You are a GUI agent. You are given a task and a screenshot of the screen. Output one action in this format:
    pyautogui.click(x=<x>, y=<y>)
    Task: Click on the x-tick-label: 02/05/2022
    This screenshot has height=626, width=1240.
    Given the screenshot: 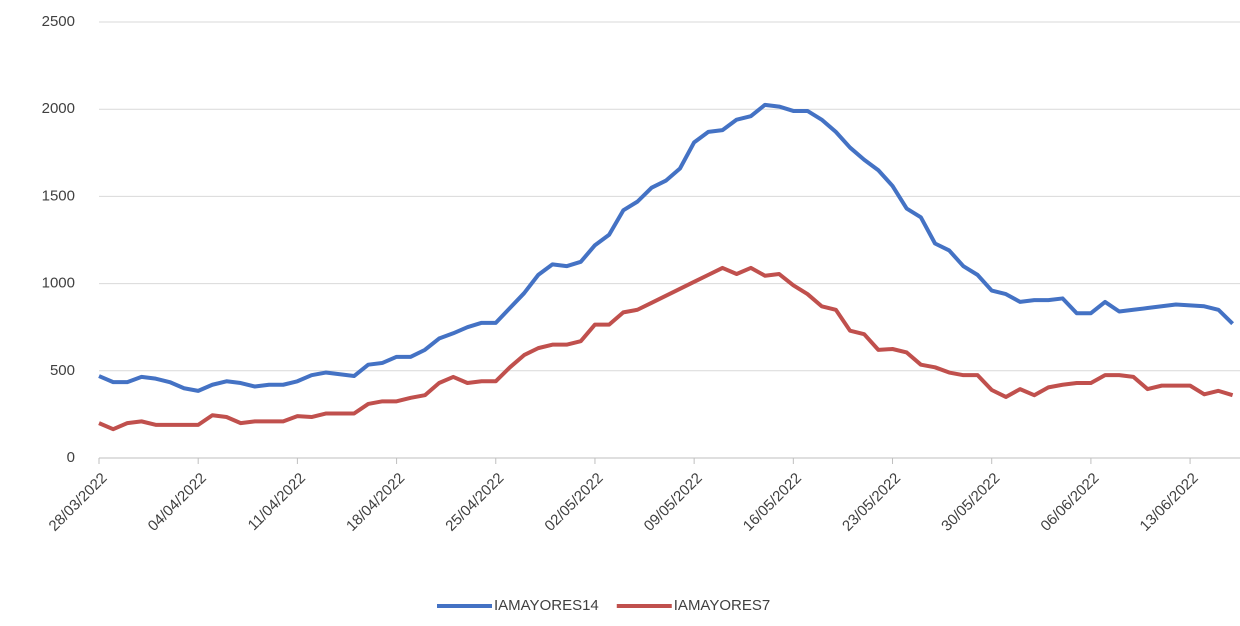 What is the action you would take?
    pyautogui.click(x=573, y=502)
    